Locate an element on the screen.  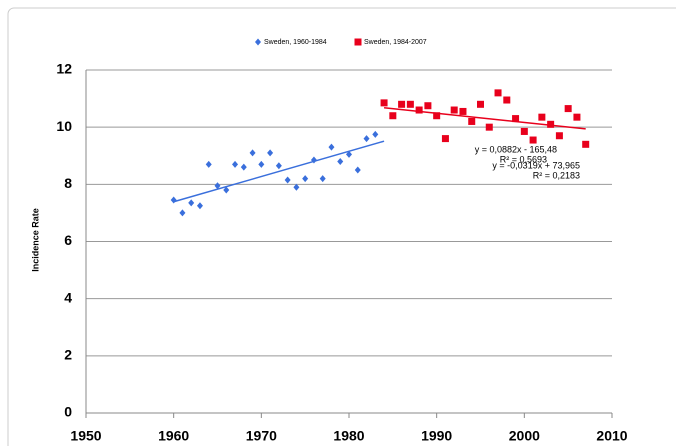
y-tick-label: 10 is located at coordinates (64, 126).